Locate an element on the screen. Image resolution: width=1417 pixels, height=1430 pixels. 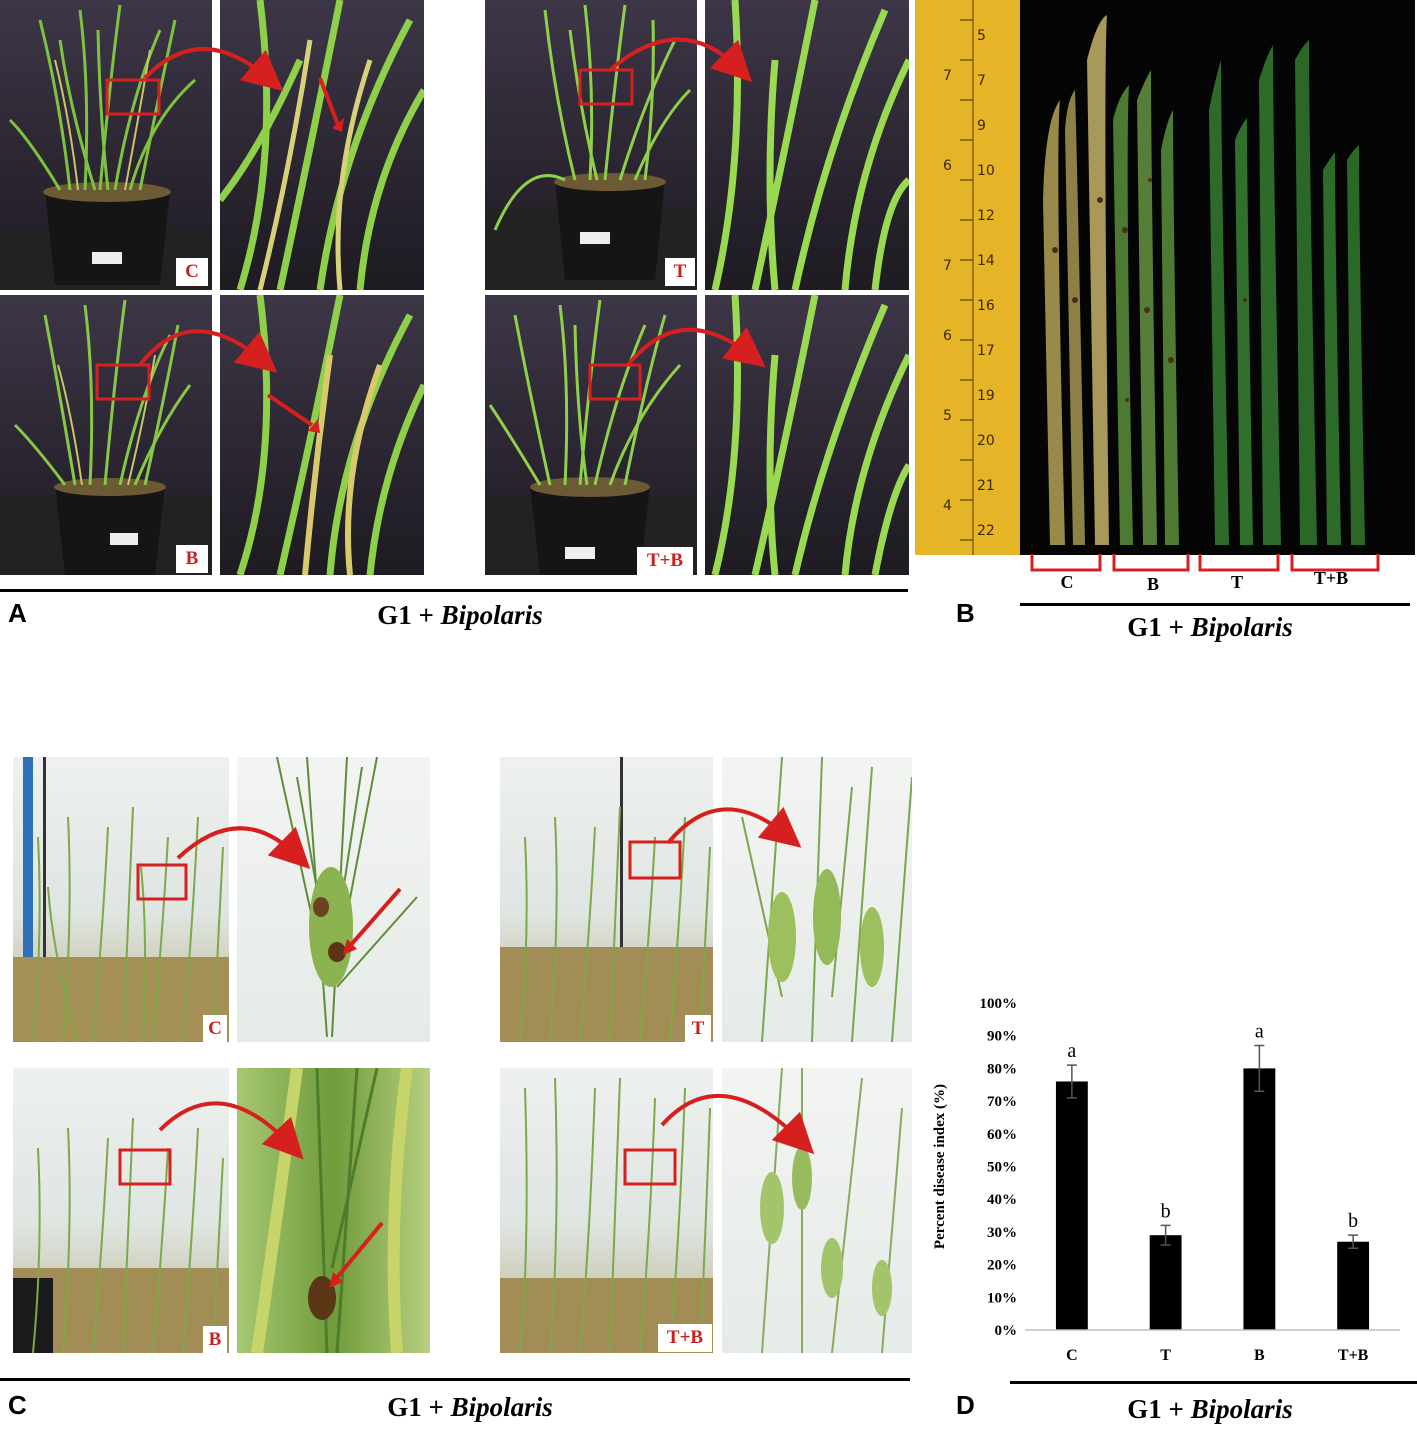
group-label: C is located at coordinates (1067, 582).